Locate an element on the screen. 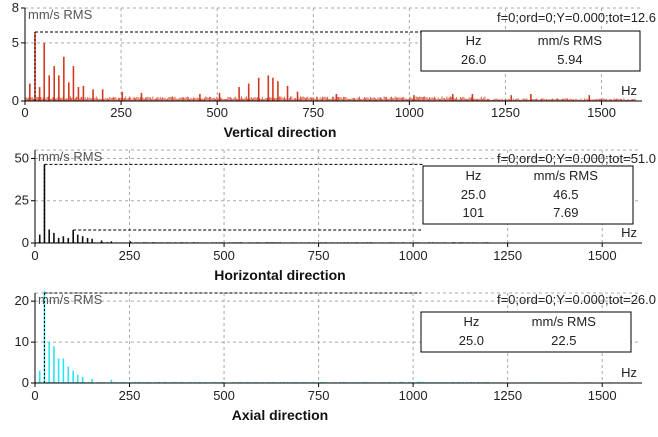 The image size is (658, 437). y-tick-label: 8 is located at coordinates (15, 7).